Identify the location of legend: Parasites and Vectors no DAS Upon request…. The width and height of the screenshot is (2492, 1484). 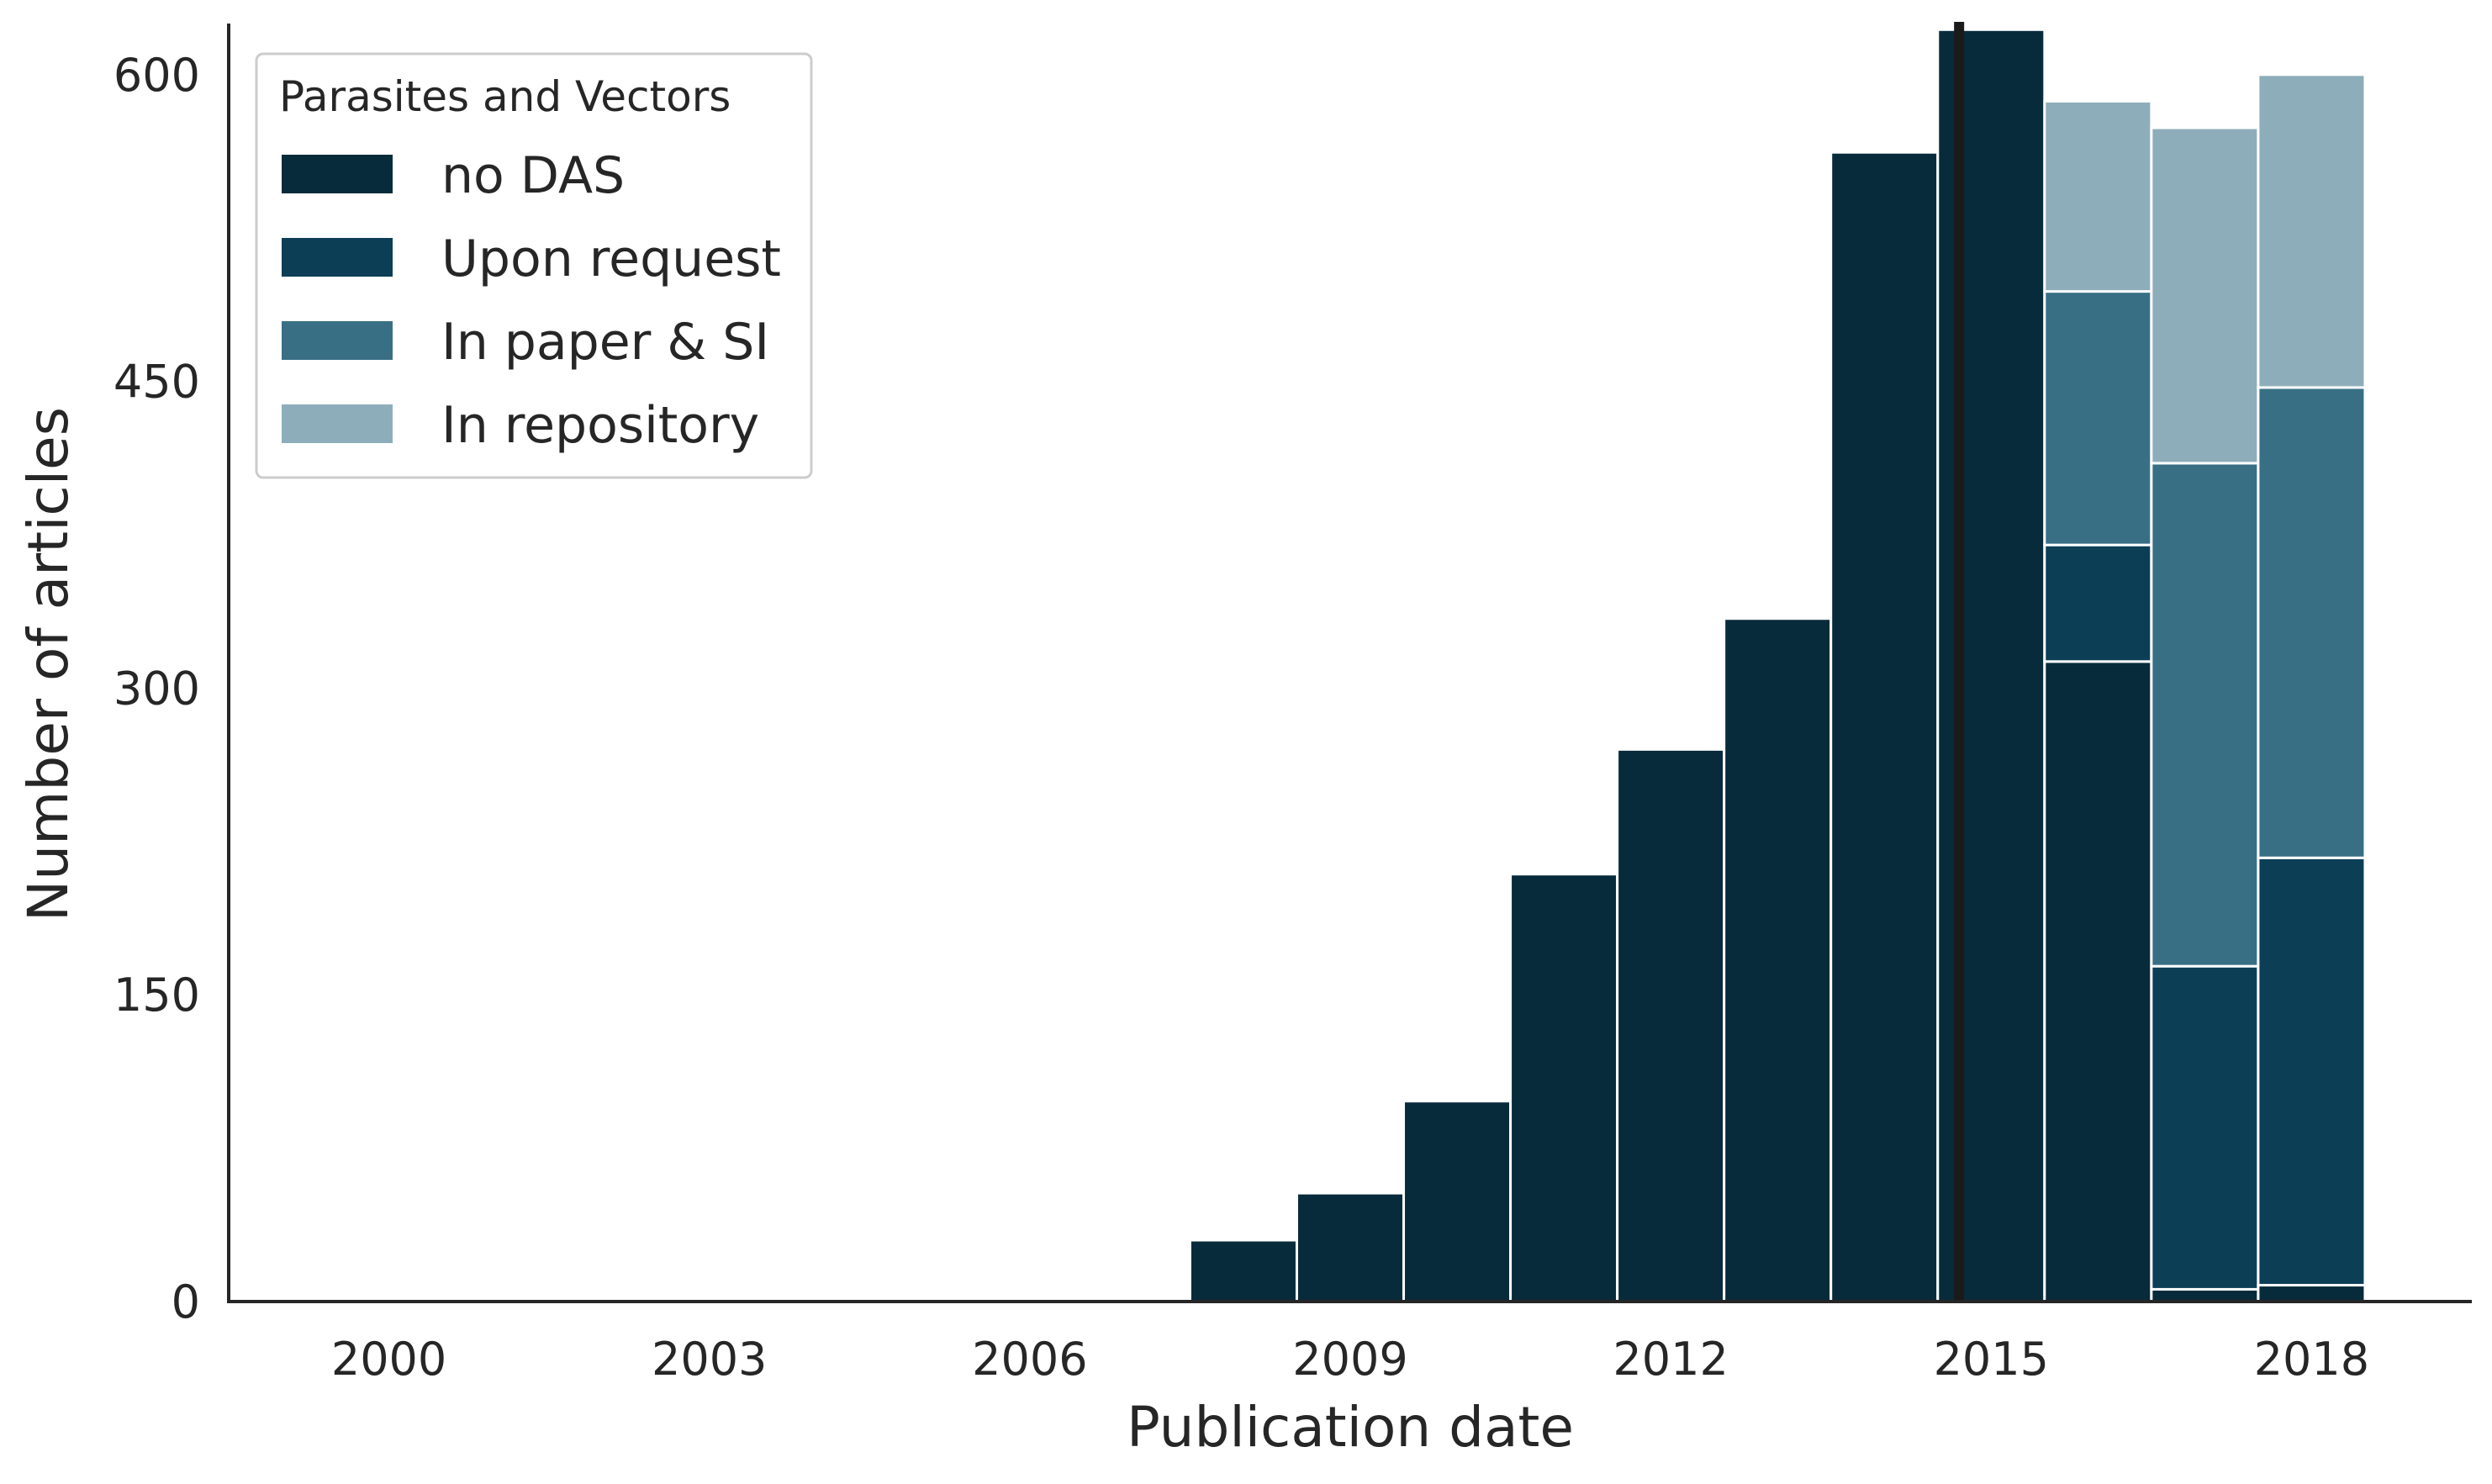
(534, 265).